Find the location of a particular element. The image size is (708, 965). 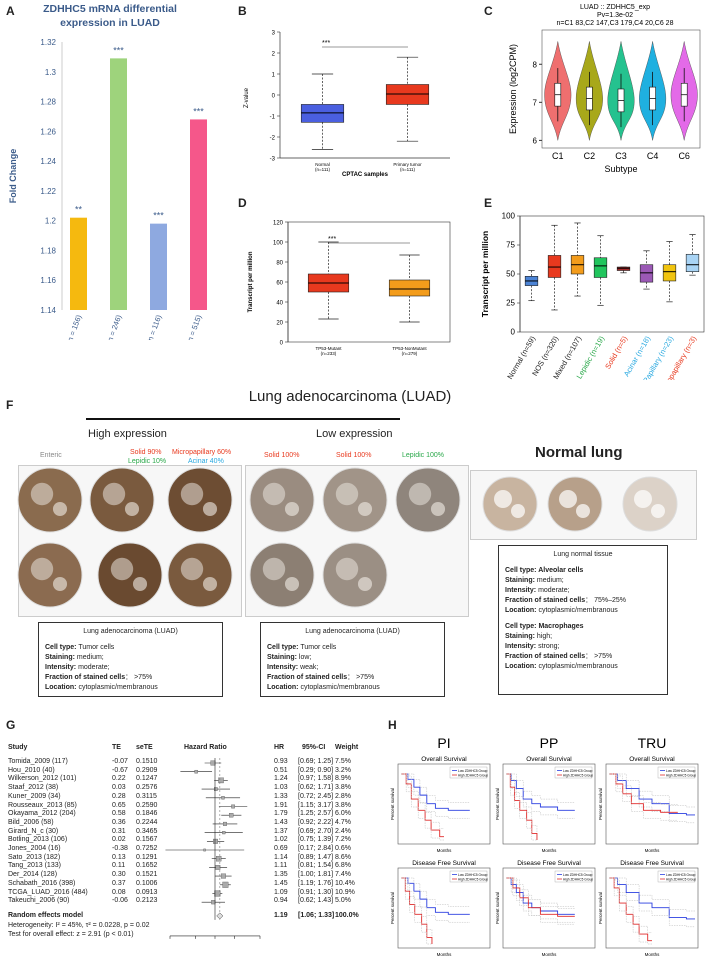

info-box-row: Staining: high; is located at coordinates (583, 637).